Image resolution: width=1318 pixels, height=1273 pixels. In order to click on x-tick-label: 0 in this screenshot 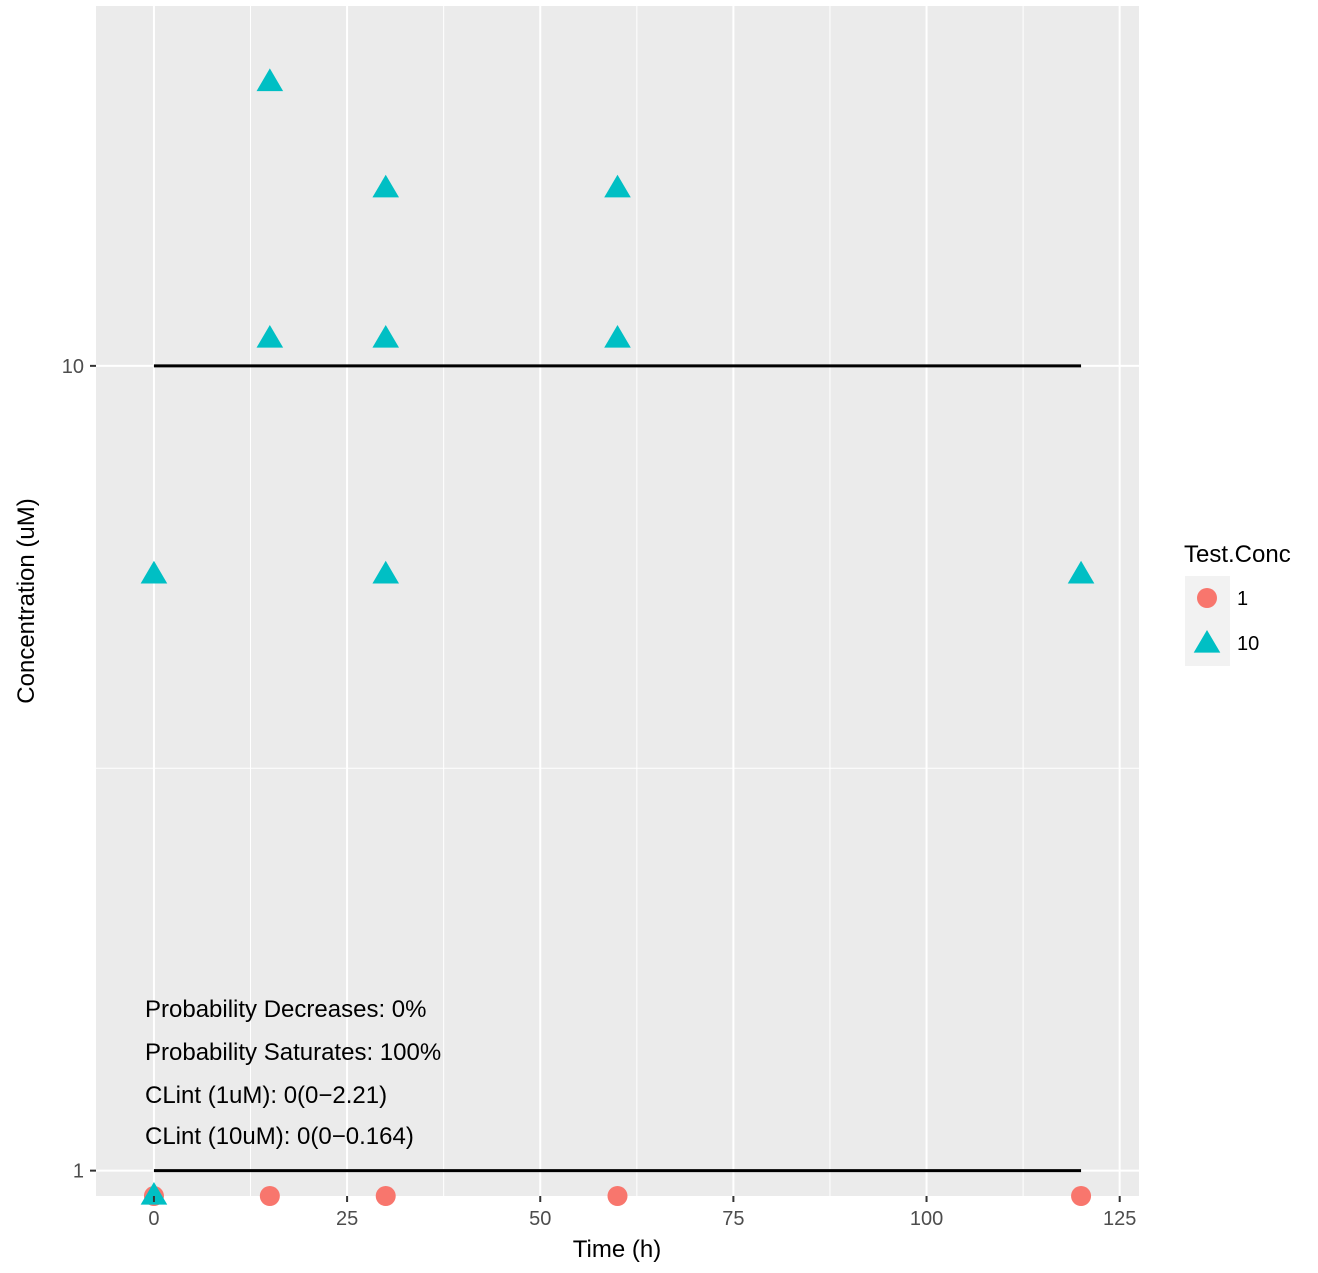, I will do `click(153, 1219)`.